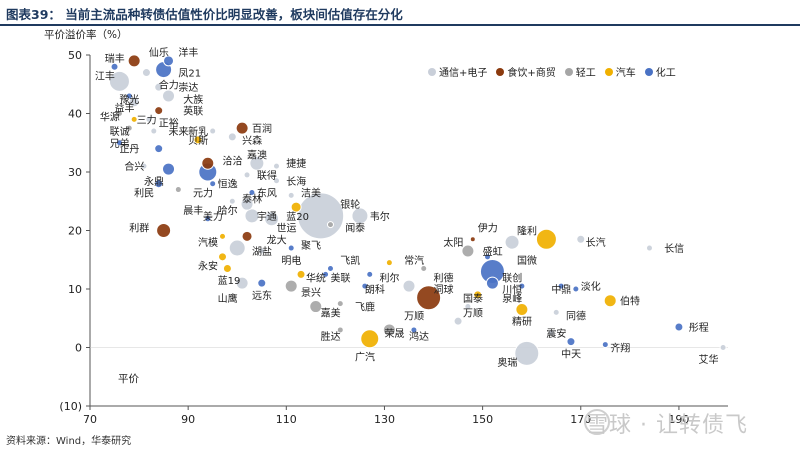 This screenshot has height=450, width=800. What do you see at coordinates (75, 289) in the screenshot?
I see `y-tick-label: 10` at bounding box center [75, 289].